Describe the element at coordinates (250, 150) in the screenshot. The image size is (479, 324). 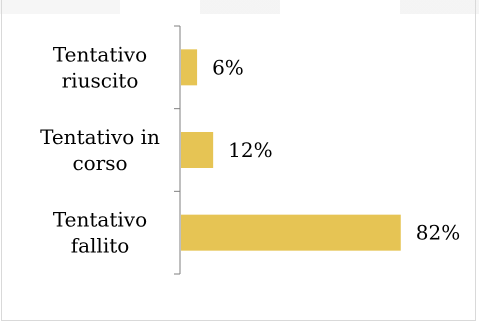
I see `value-label-2: 12%` at that location.